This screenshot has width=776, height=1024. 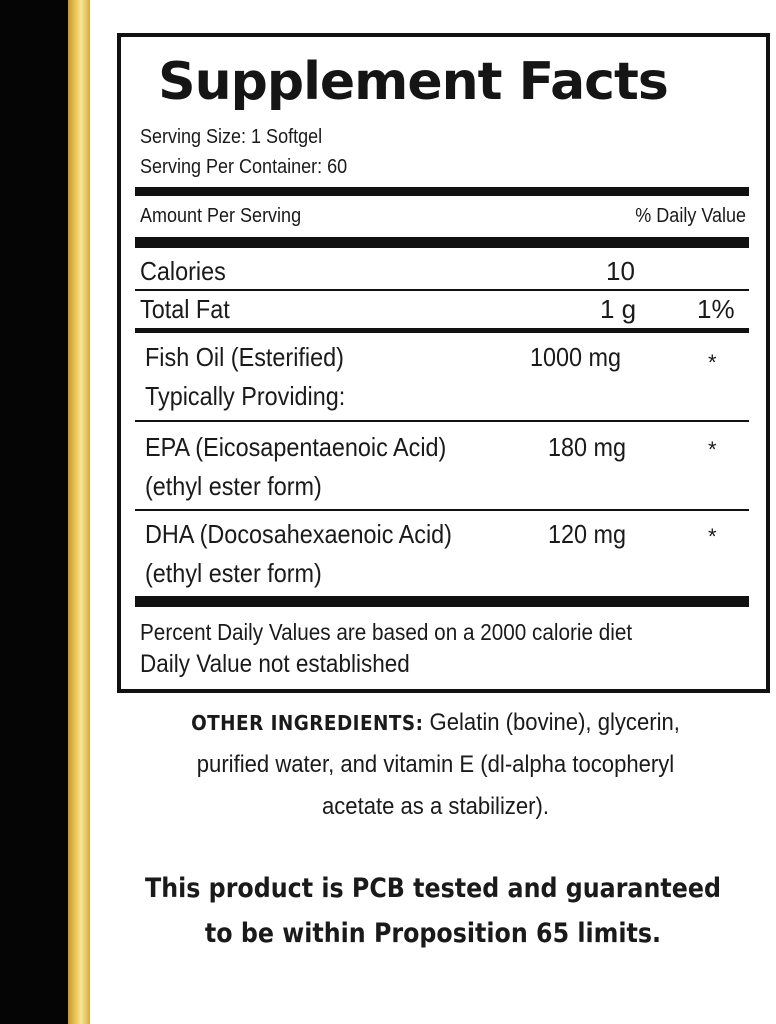 I want to click on row-dha-dv: *, so click(x=712, y=536).